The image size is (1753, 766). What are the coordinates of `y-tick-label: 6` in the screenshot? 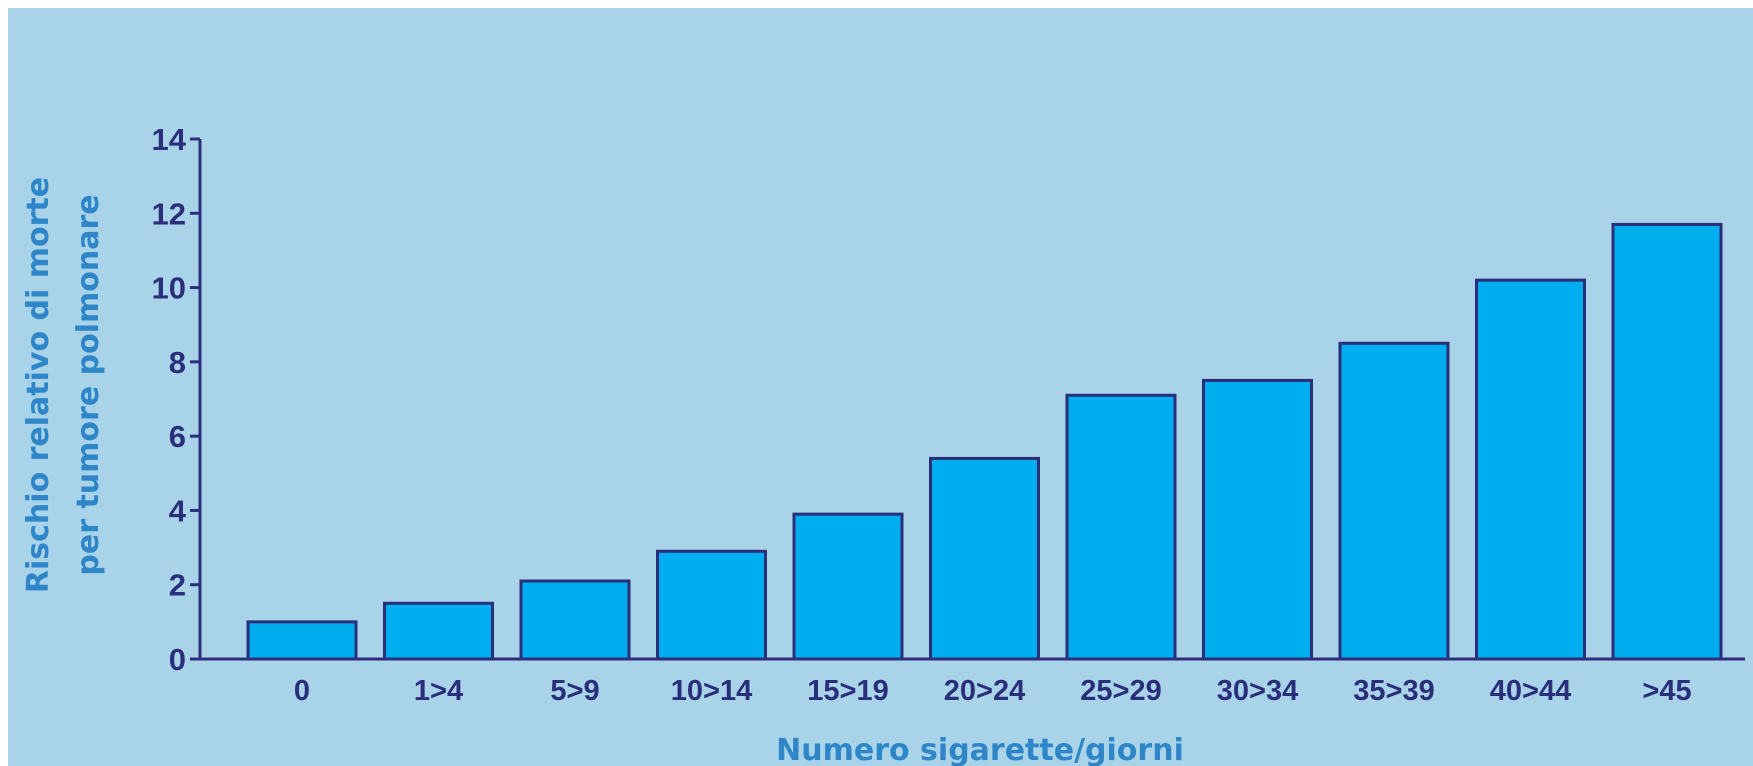 It's located at (177, 436).